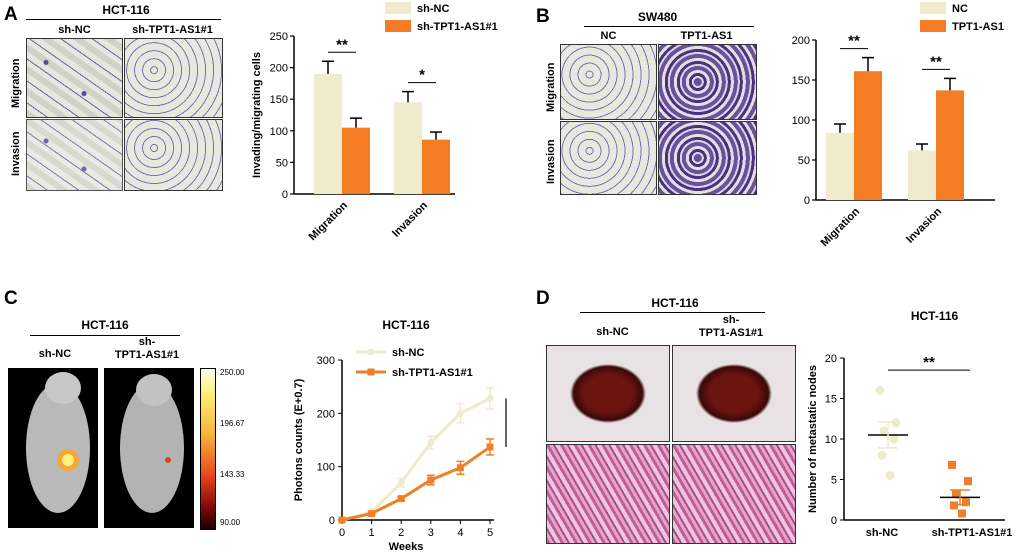 The image size is (1020, 554). What do you see at coordinates (672, 312) in the screenshot?
I see `panel-d-group-line` at bounding box center [672, 312].